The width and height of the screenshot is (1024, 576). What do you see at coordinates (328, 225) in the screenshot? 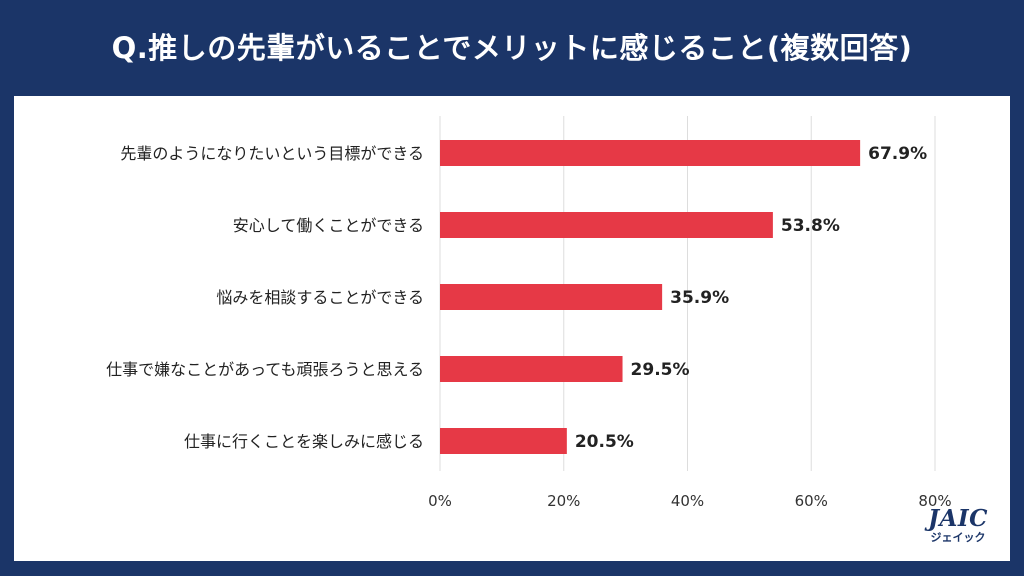
I see `category-label: 安心して働くことができる` at bounding box center [328, 225].